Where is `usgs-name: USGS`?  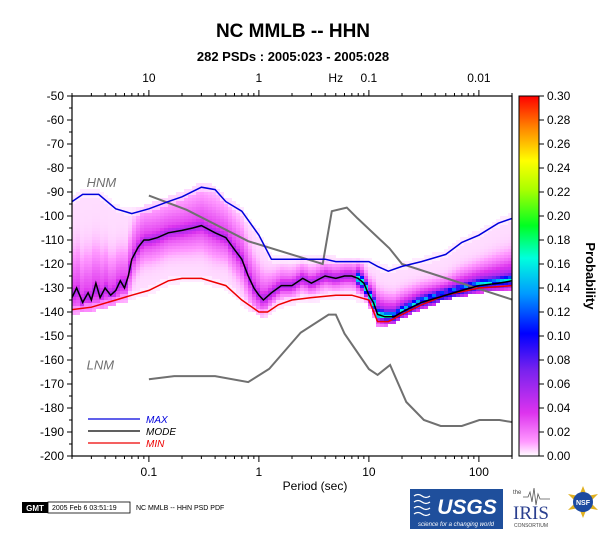 usgs-name: USGS is located at coordinates (467, 507).